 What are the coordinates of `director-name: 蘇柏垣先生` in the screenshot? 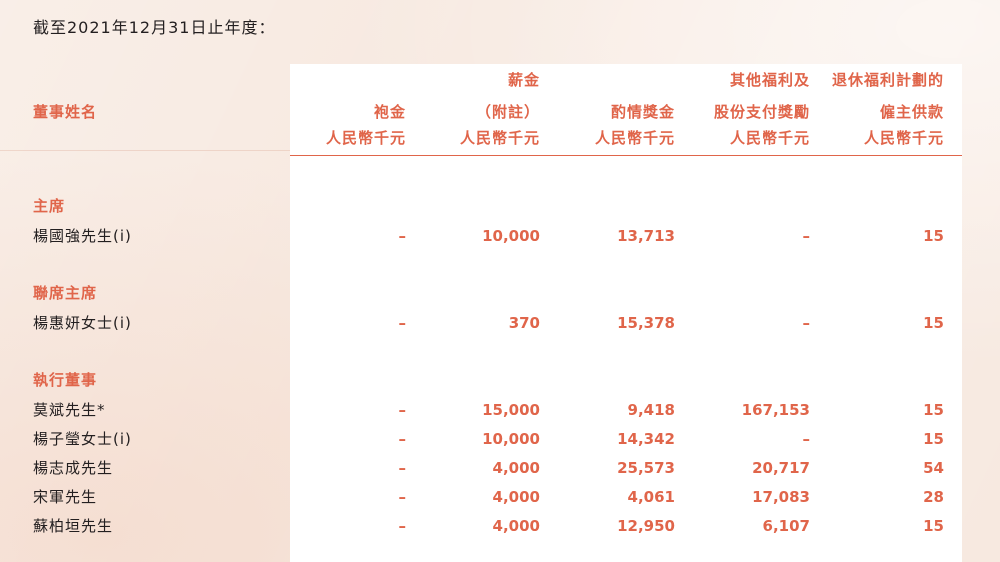 It's located at (73, 526).